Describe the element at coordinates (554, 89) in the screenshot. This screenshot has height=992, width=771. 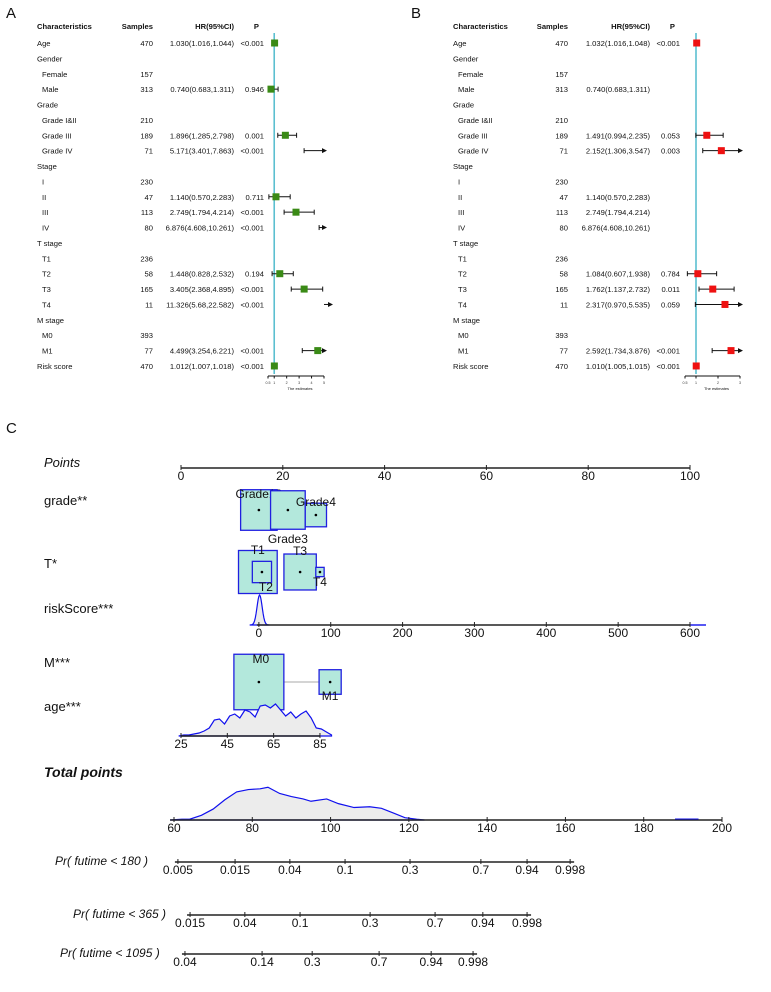
I see `table-row: Male 313 0.740(0.683,1.311)` at that location.